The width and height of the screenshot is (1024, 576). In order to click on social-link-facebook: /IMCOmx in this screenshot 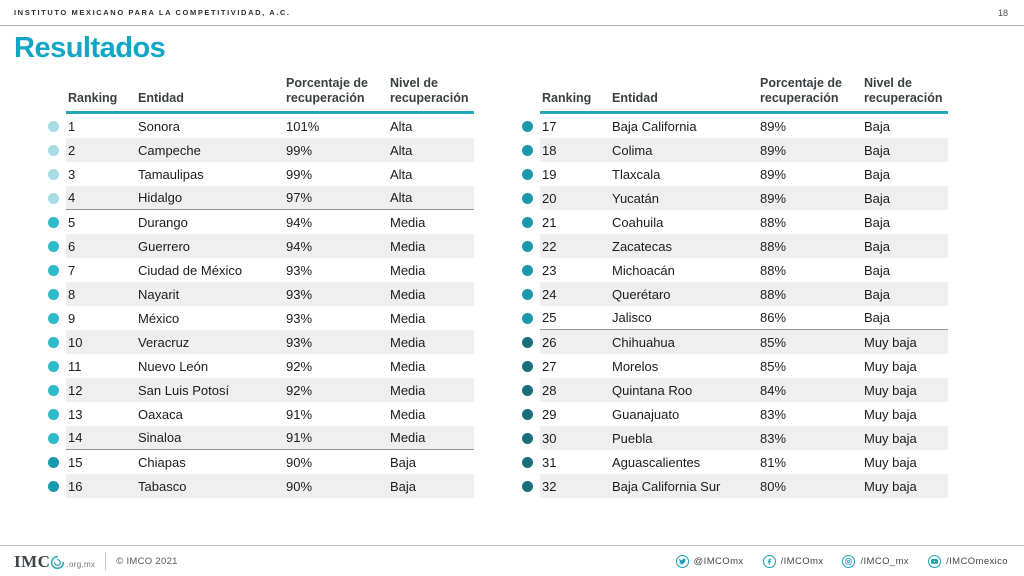, I will do `click(793, 561)`.